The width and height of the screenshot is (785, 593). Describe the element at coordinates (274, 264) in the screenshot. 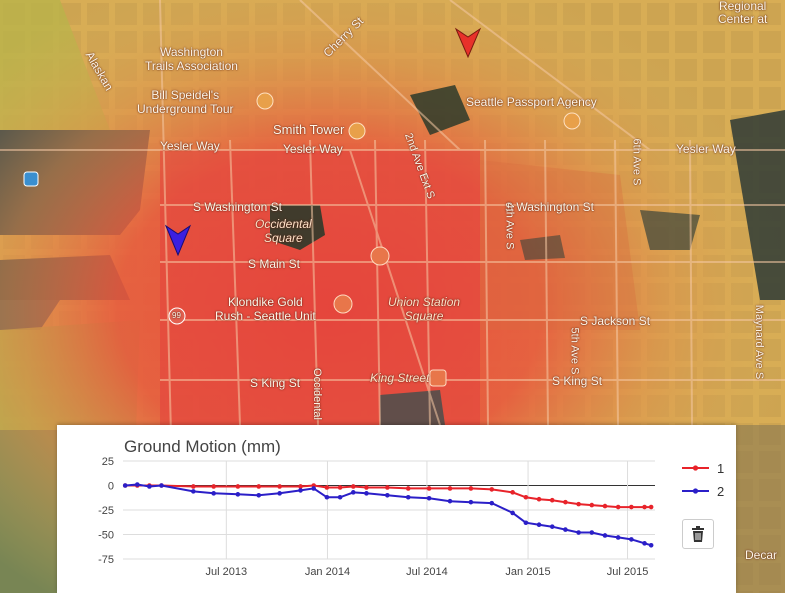

I see `label-s-main-st: S Main St` at that location.